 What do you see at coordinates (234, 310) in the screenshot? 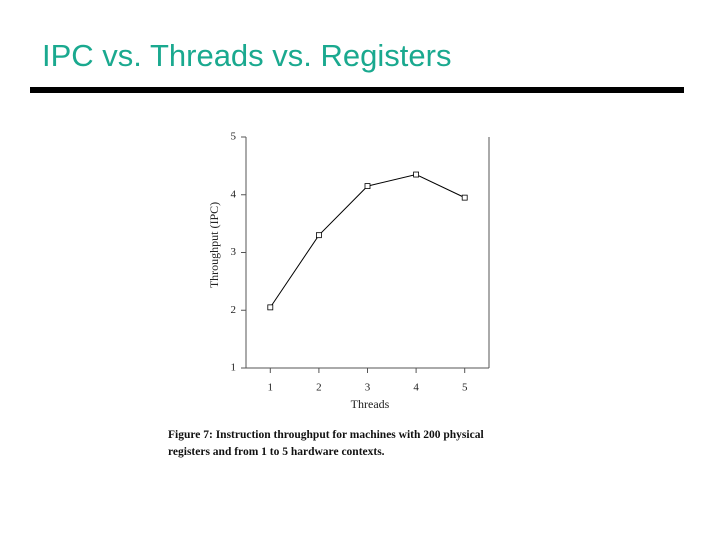
I see `y-tick-label: 2` at bounding box center [234, 310].